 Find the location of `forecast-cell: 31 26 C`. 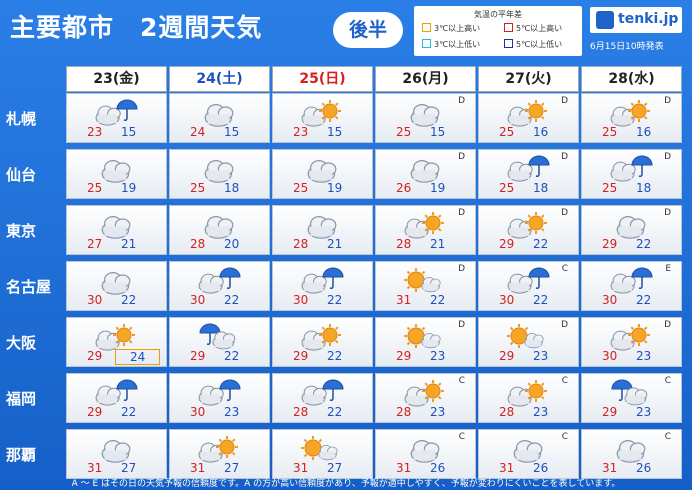

forecast-cell: 31 26 C is located at coordinates (631, 454).